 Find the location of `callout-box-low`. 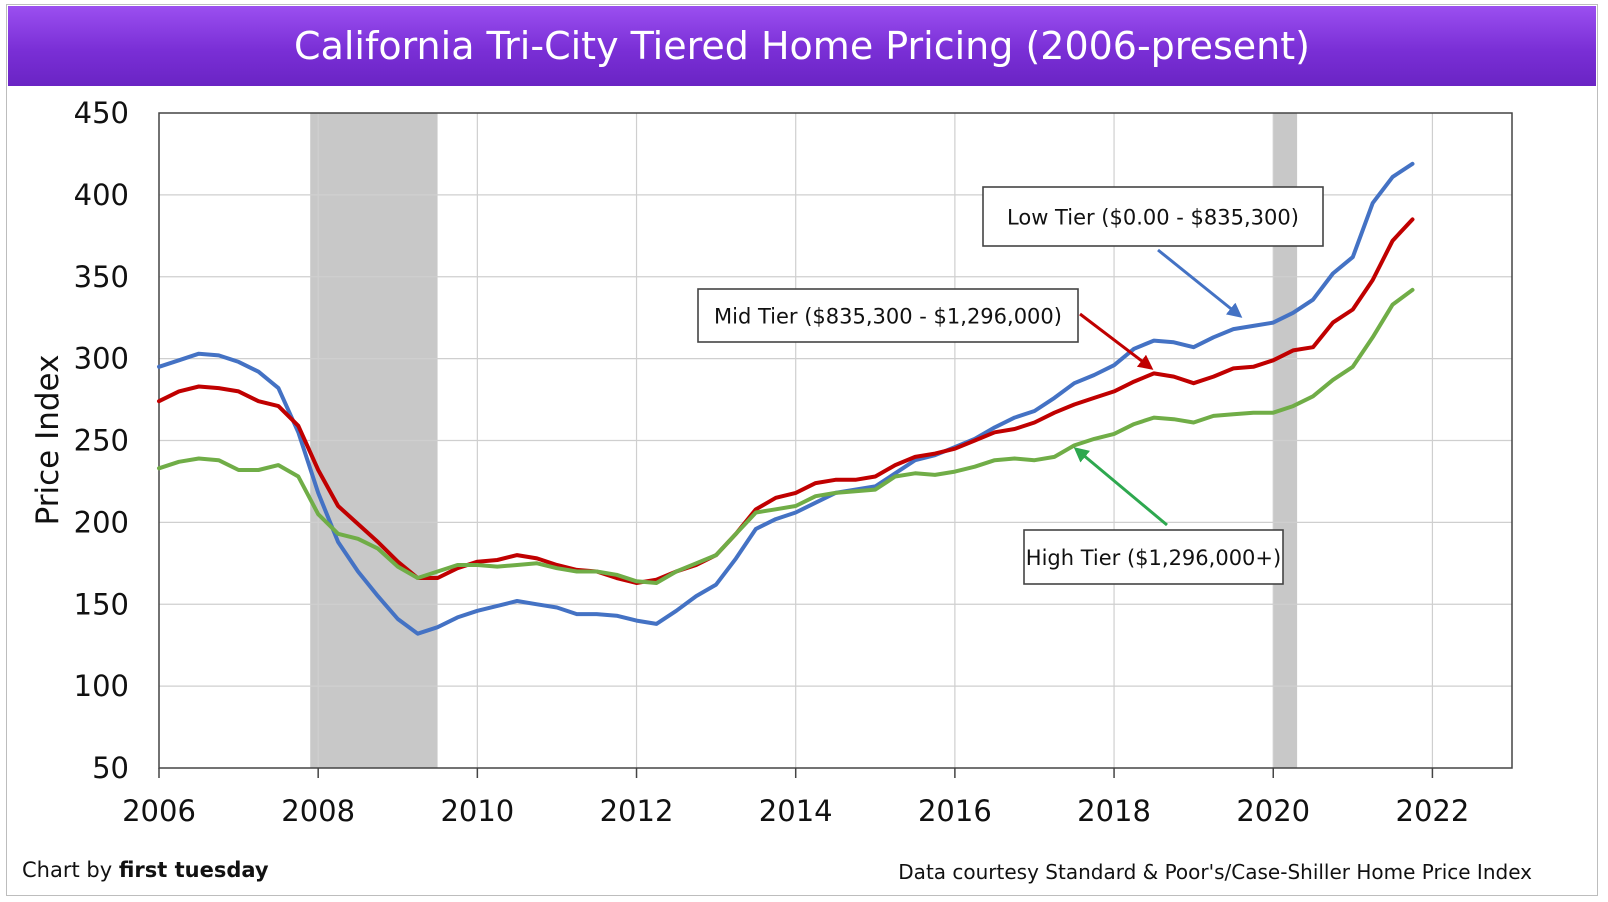

callout-box-low is located at coordinates (1153, 216).